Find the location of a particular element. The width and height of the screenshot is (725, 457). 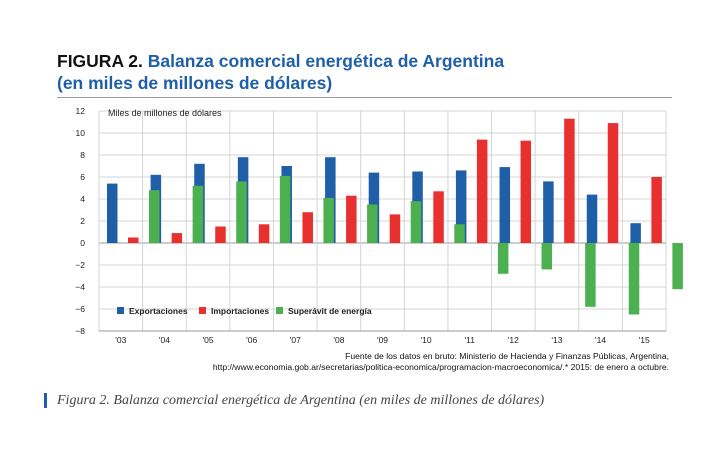

y-tick-label: 2 is located at coordinates (82, 221).